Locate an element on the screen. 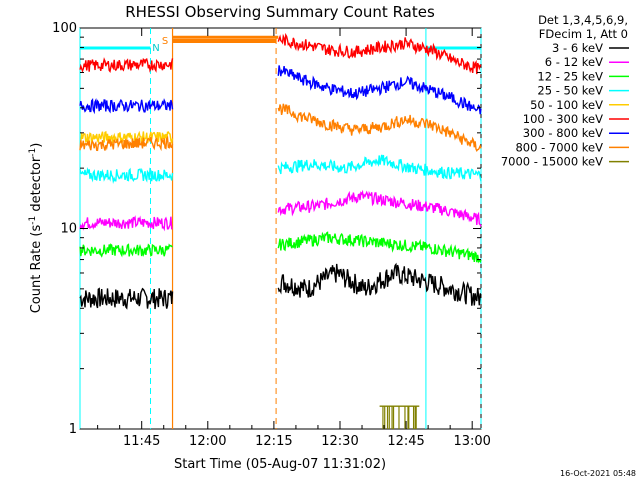 This screenshot has height=480, width=640. y-tick-label-0: 1 is located at coordinates (73, 429).